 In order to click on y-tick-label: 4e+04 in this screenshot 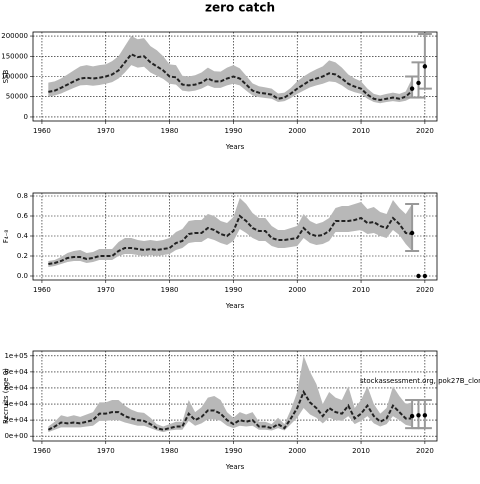, I will do `click(16, 404)`.